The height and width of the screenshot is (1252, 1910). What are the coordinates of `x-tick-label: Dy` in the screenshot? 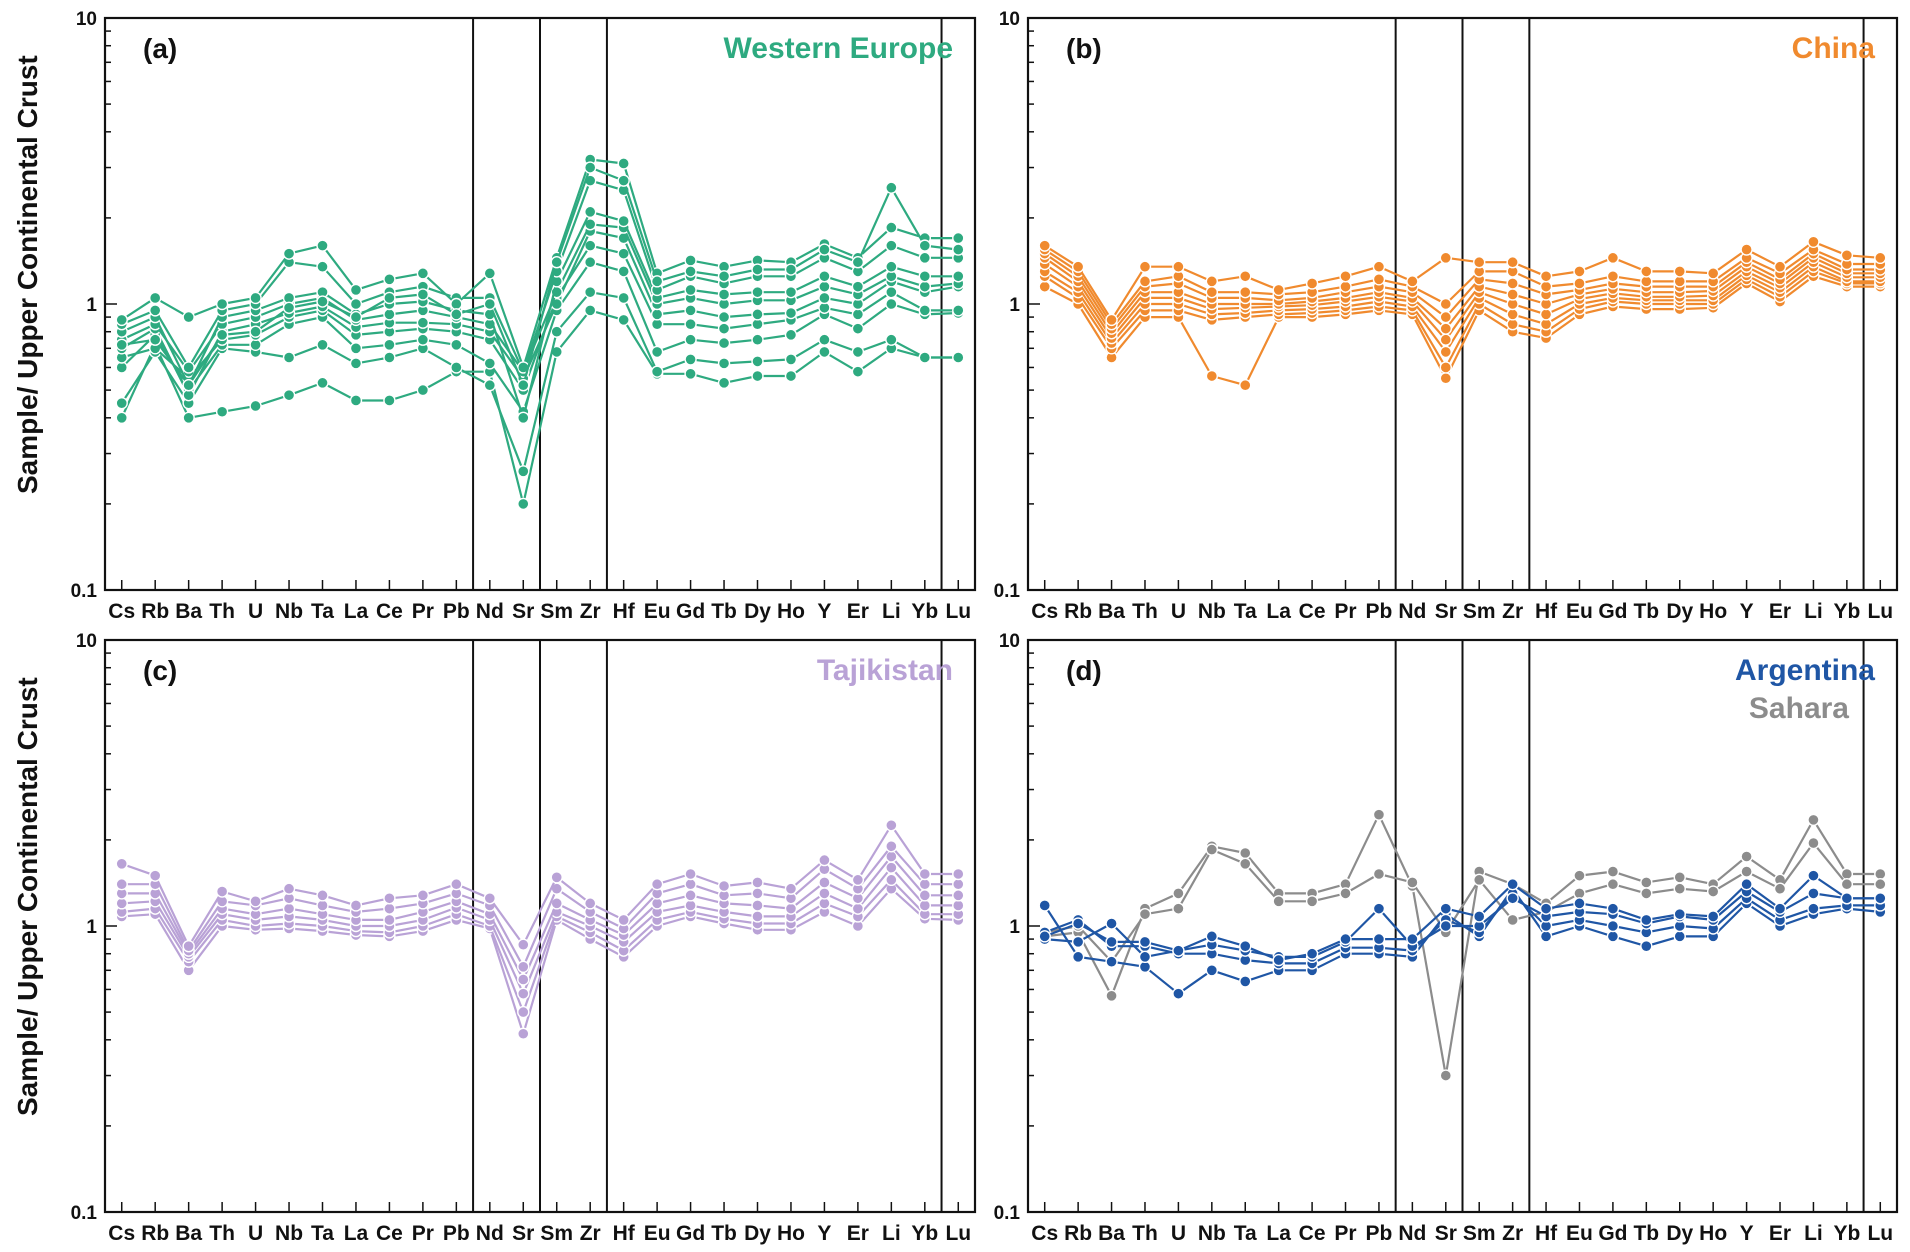 It's located at (1679, 1233).